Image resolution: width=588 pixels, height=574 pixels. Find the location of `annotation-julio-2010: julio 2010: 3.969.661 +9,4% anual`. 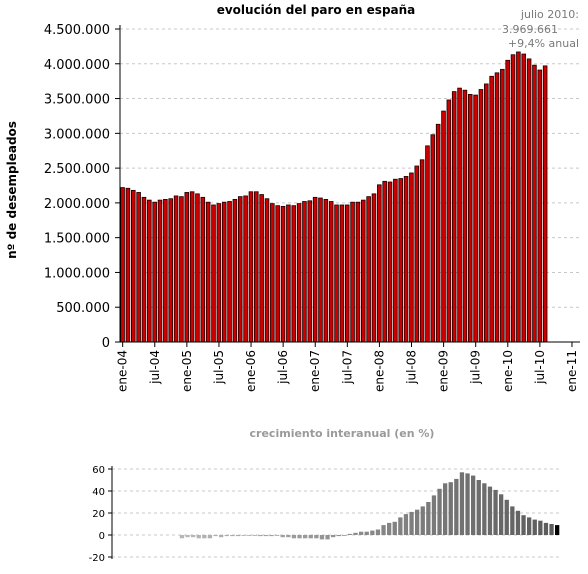

annotation-julio-2010: julio 2010: 3.969.661 +9,4% anual is located at coordinates (540, 29).